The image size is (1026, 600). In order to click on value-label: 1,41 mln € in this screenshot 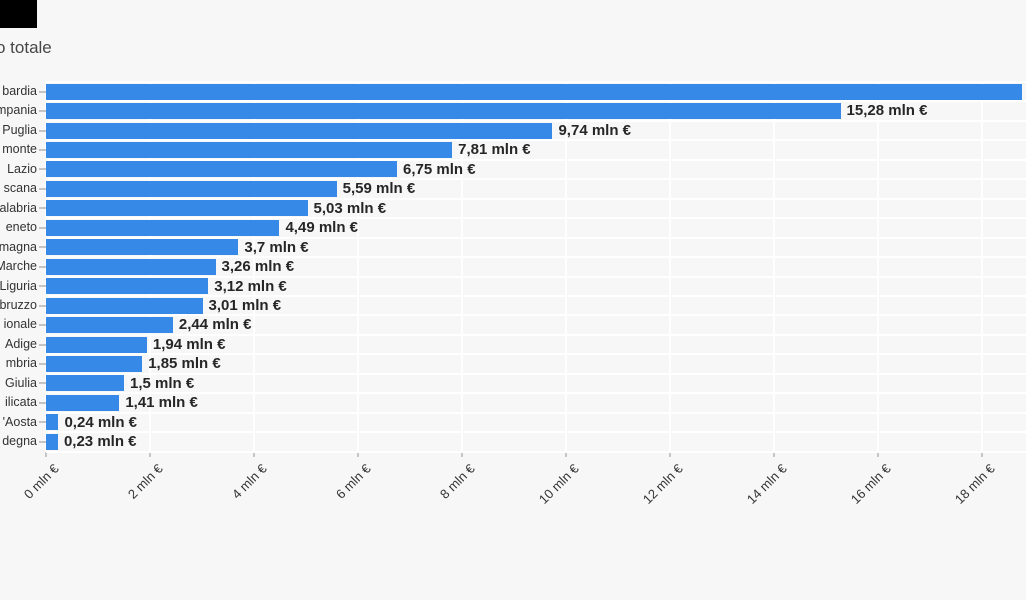, I will do `click(161, 403)`.